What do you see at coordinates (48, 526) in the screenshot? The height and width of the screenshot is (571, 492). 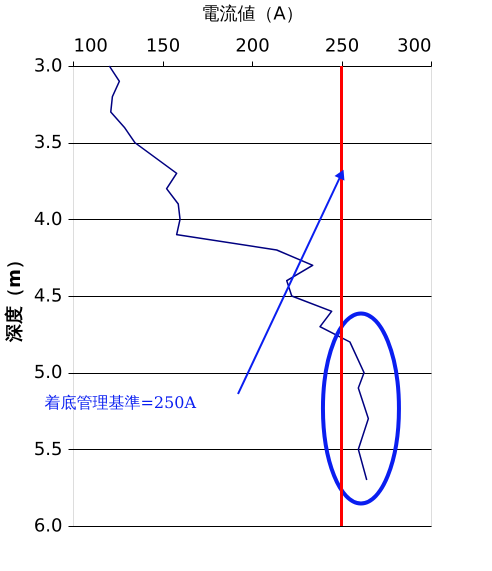 I see `y-tick-label: 6.0` at bounding box center [48, 526].